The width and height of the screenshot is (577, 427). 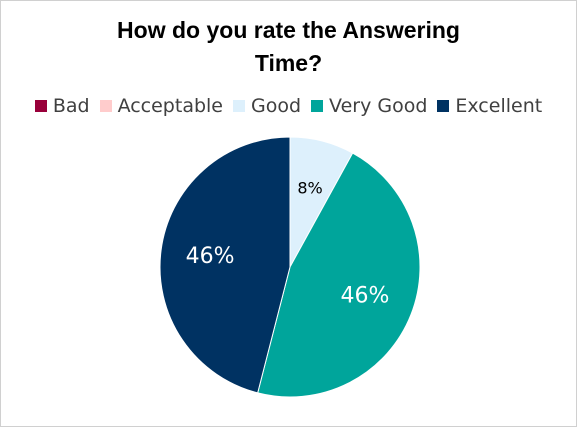 I want to click on legend-item-excellent: Excellent, so click(x=489, y=106).